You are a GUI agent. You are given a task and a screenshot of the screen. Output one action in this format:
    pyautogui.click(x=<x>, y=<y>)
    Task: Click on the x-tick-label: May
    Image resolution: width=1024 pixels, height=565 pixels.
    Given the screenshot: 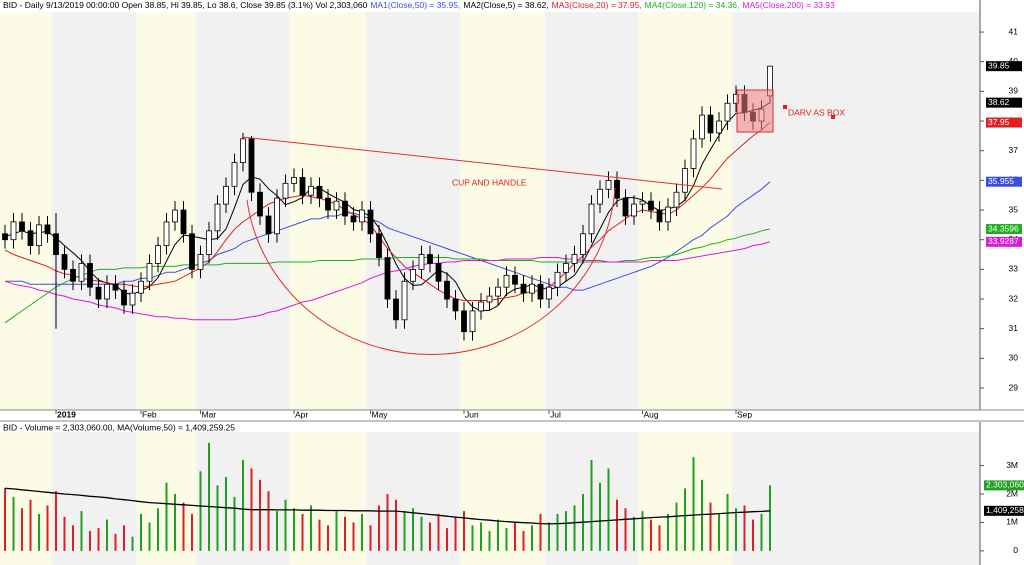 What is the action you would take?
    pyautogui.click(x=380, y=414)
    